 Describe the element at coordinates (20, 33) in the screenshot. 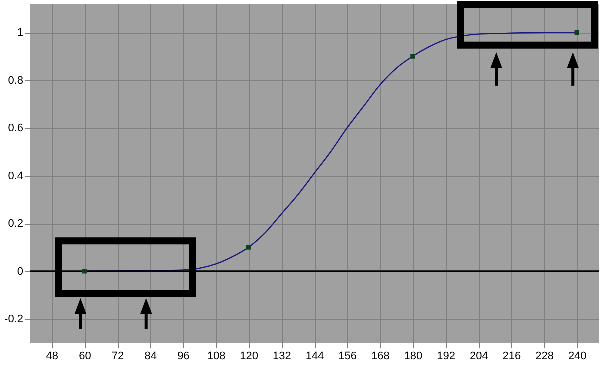

I see `y-tick-label: 1` at that location.